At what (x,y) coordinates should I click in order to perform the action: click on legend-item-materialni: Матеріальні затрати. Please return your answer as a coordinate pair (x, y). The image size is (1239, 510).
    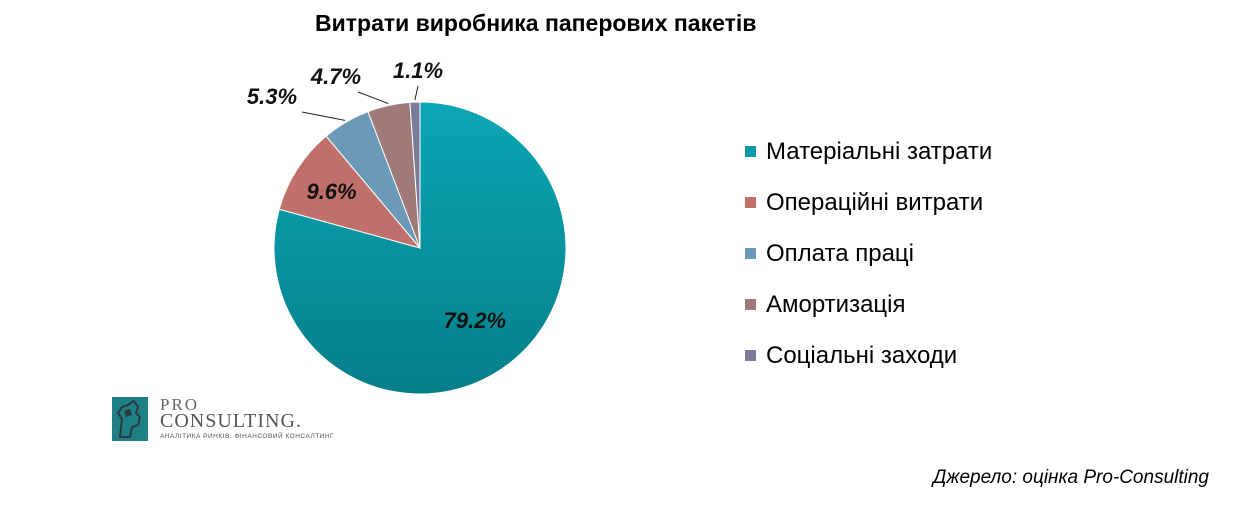
    Looking at the image, I should click on (868, 151).